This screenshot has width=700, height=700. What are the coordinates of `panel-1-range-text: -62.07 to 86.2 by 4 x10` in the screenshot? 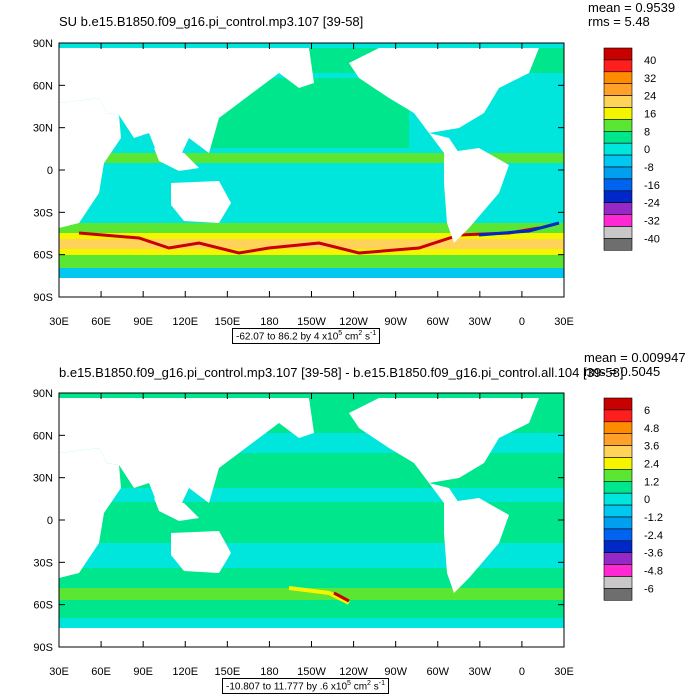 It's located at (287, 337).